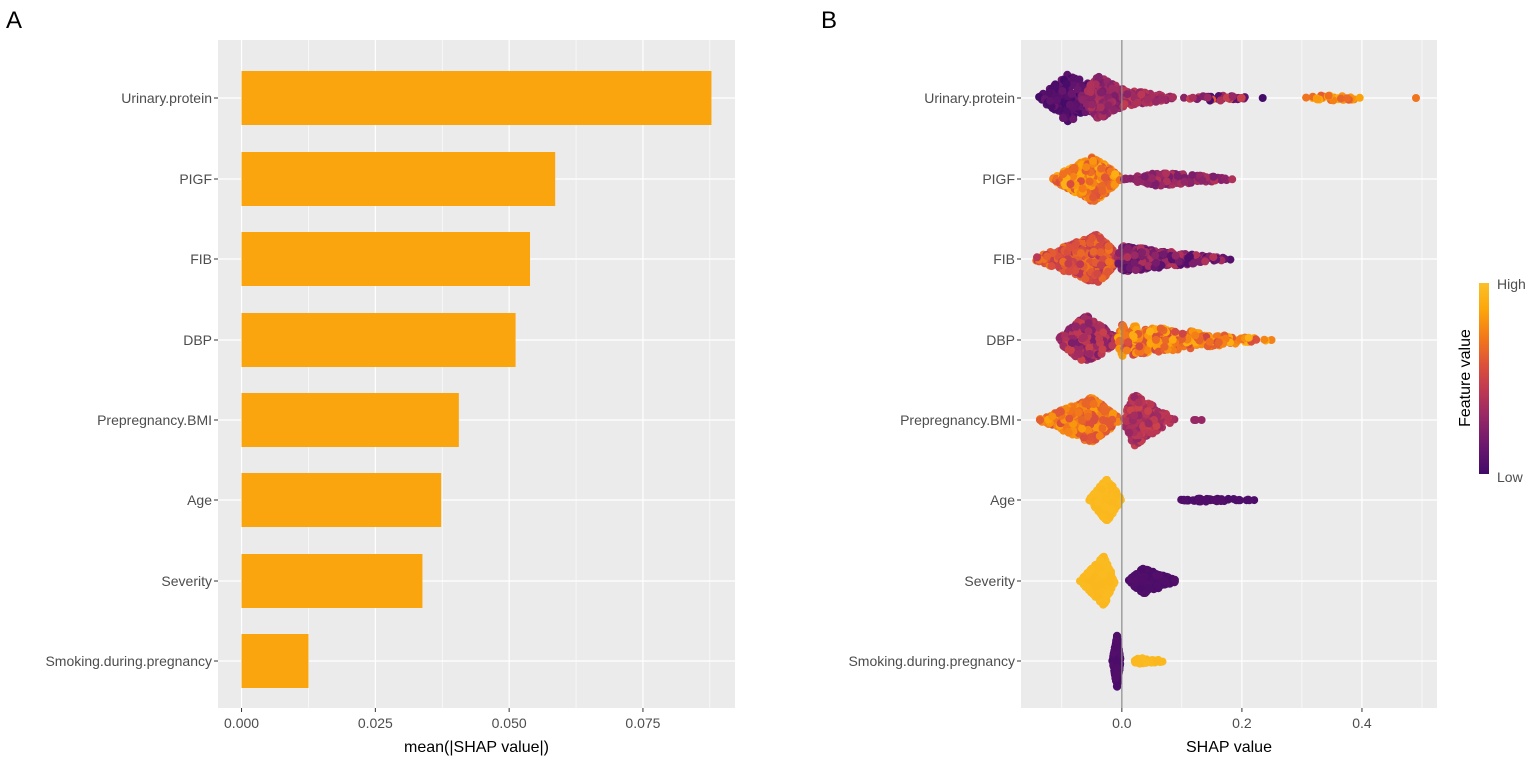 The height and width of the screenshot is (762, 1535). I want to click on bar-urinary-protein, so click(476, 98).